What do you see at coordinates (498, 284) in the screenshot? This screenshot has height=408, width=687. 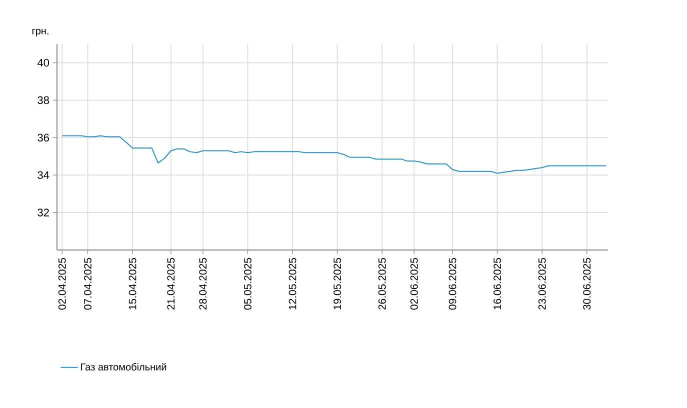 I see `x-tick-label: 16.06.2025` at bounding box center [498, 284].